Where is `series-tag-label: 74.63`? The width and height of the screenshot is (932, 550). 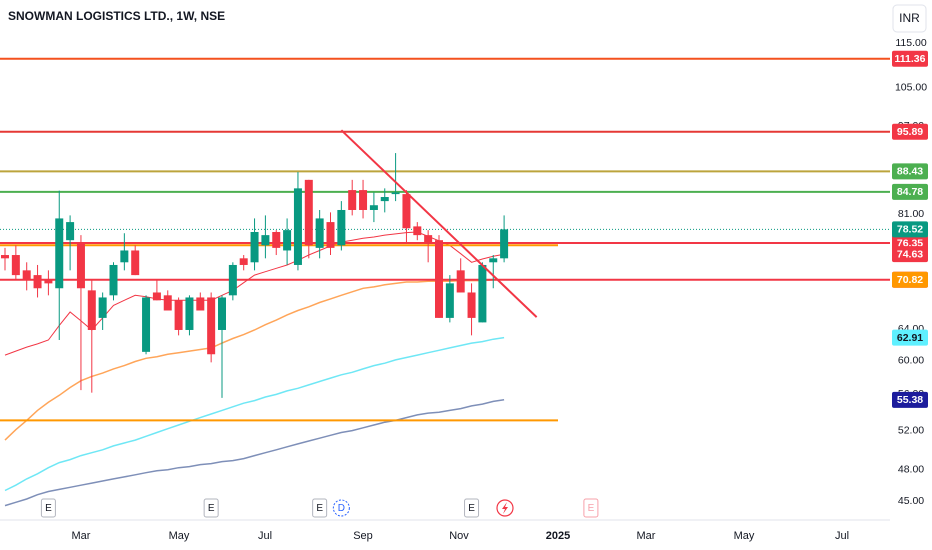 series-tag-label: 74.63 is located at coordinates (910, 254).